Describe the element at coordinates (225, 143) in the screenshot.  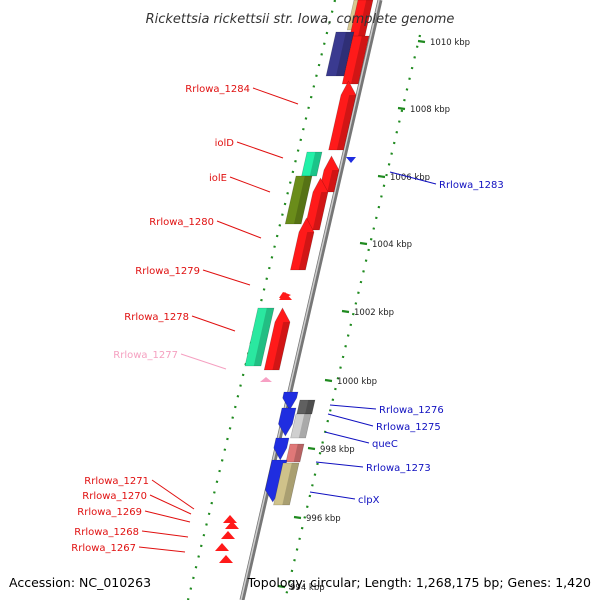
I see `gene-label: iolD` at that location.